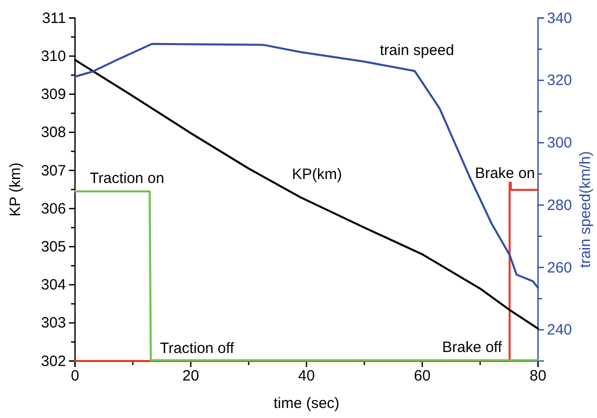  Describe the element at coordinates (559, 330) in the screenshot. I see `y2-tick-label: 240` at that location.